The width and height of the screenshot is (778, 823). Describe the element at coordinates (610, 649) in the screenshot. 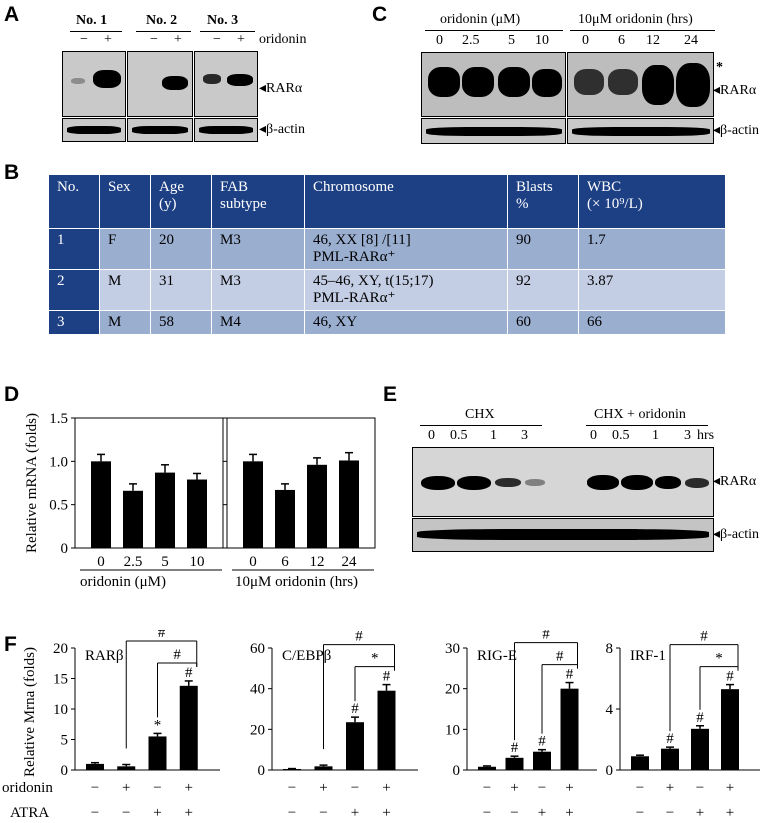

I see `y-tick-label: 8` at that location.